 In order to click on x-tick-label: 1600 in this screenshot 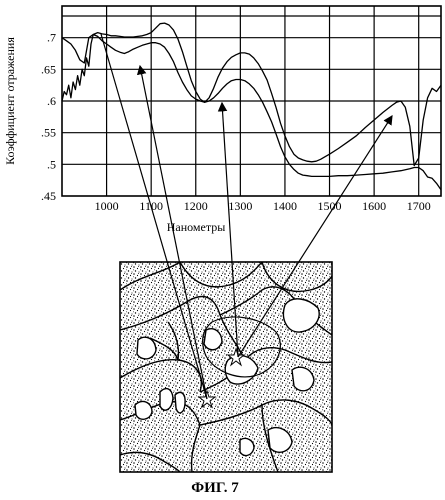, I will do `click(374, 206)`.